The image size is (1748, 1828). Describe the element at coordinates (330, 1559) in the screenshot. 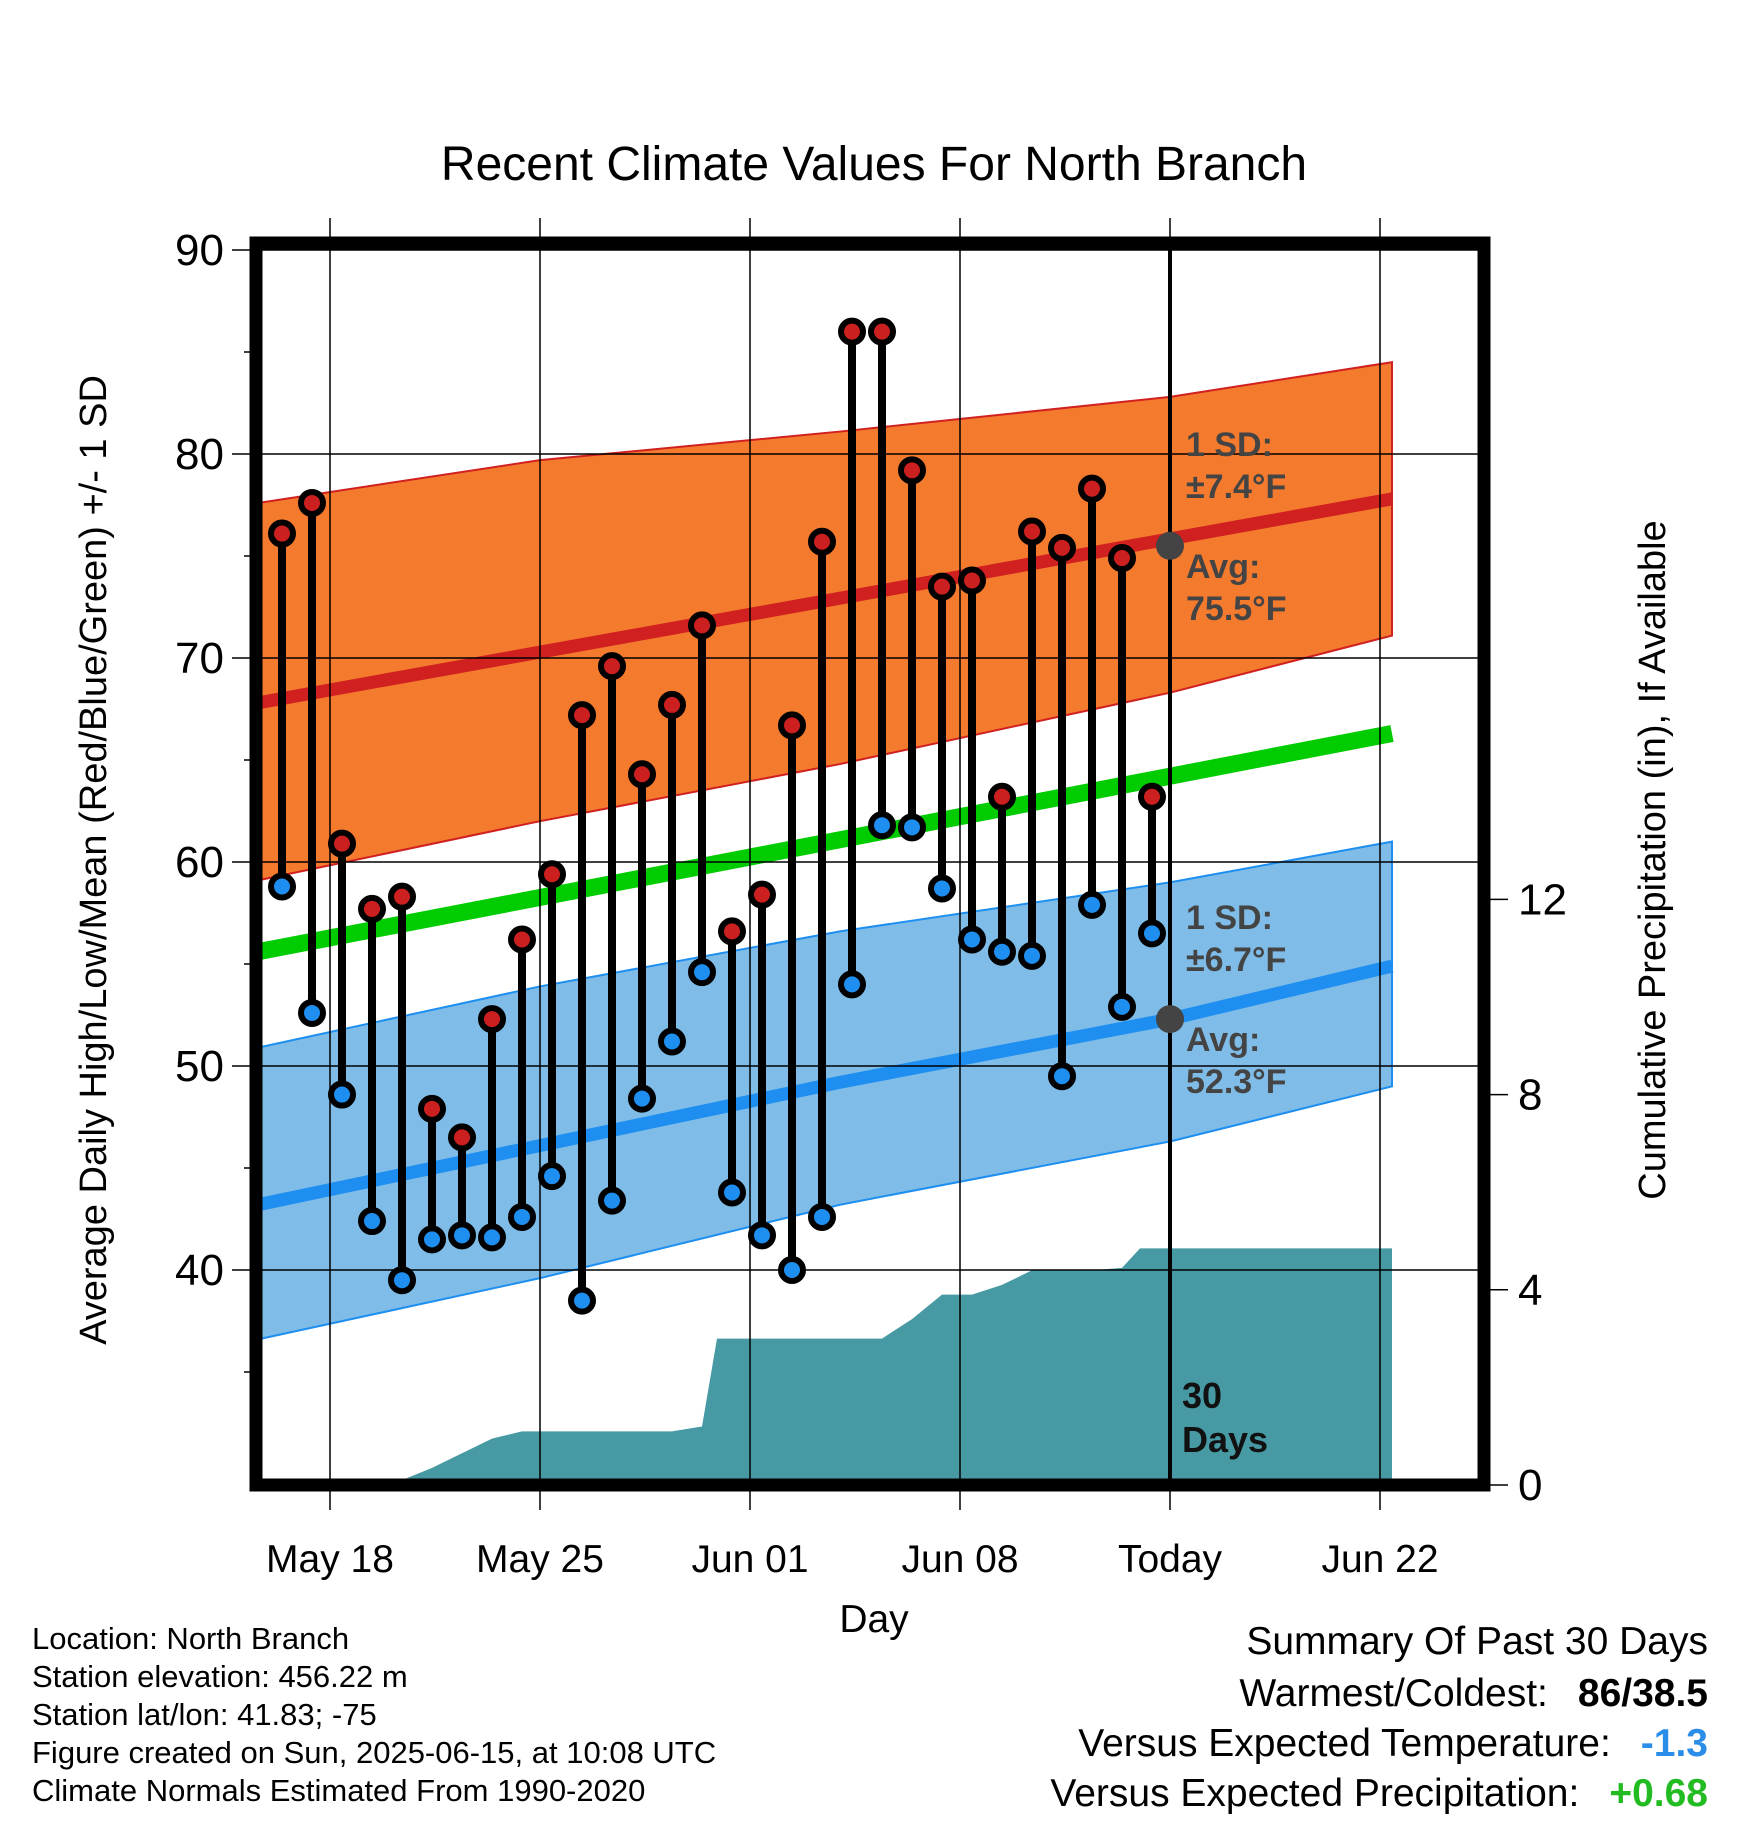

I see `x-tick-label: May 18` at that location.